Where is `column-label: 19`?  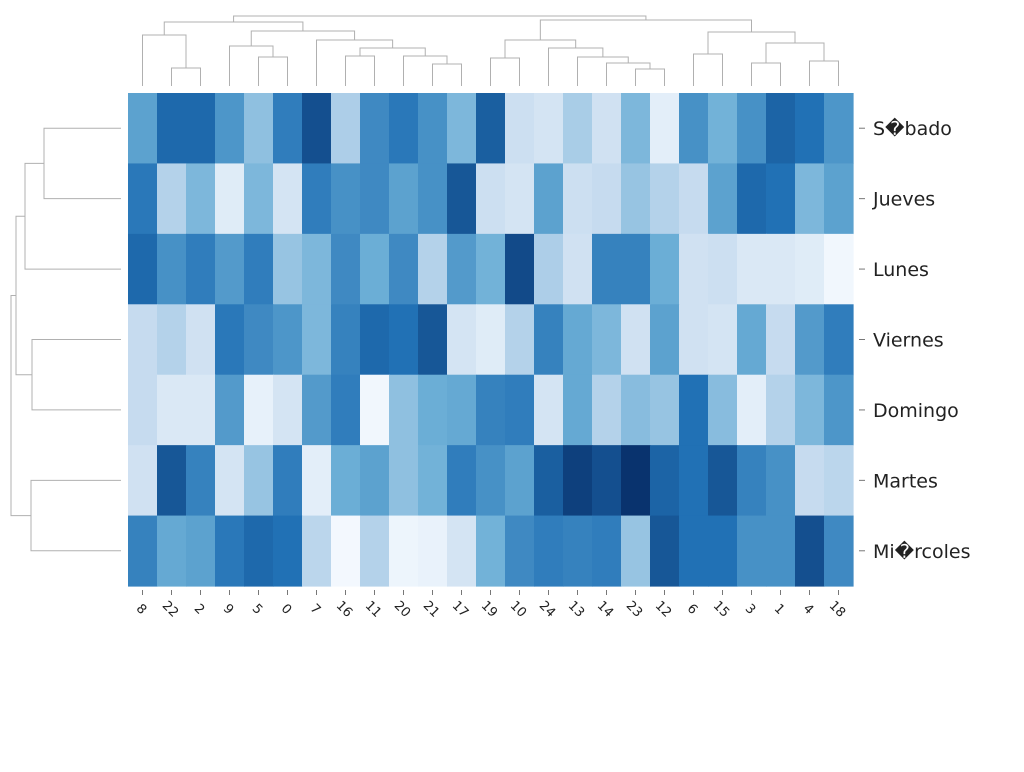 column-label: 19 is located at coordinates (489, 609).